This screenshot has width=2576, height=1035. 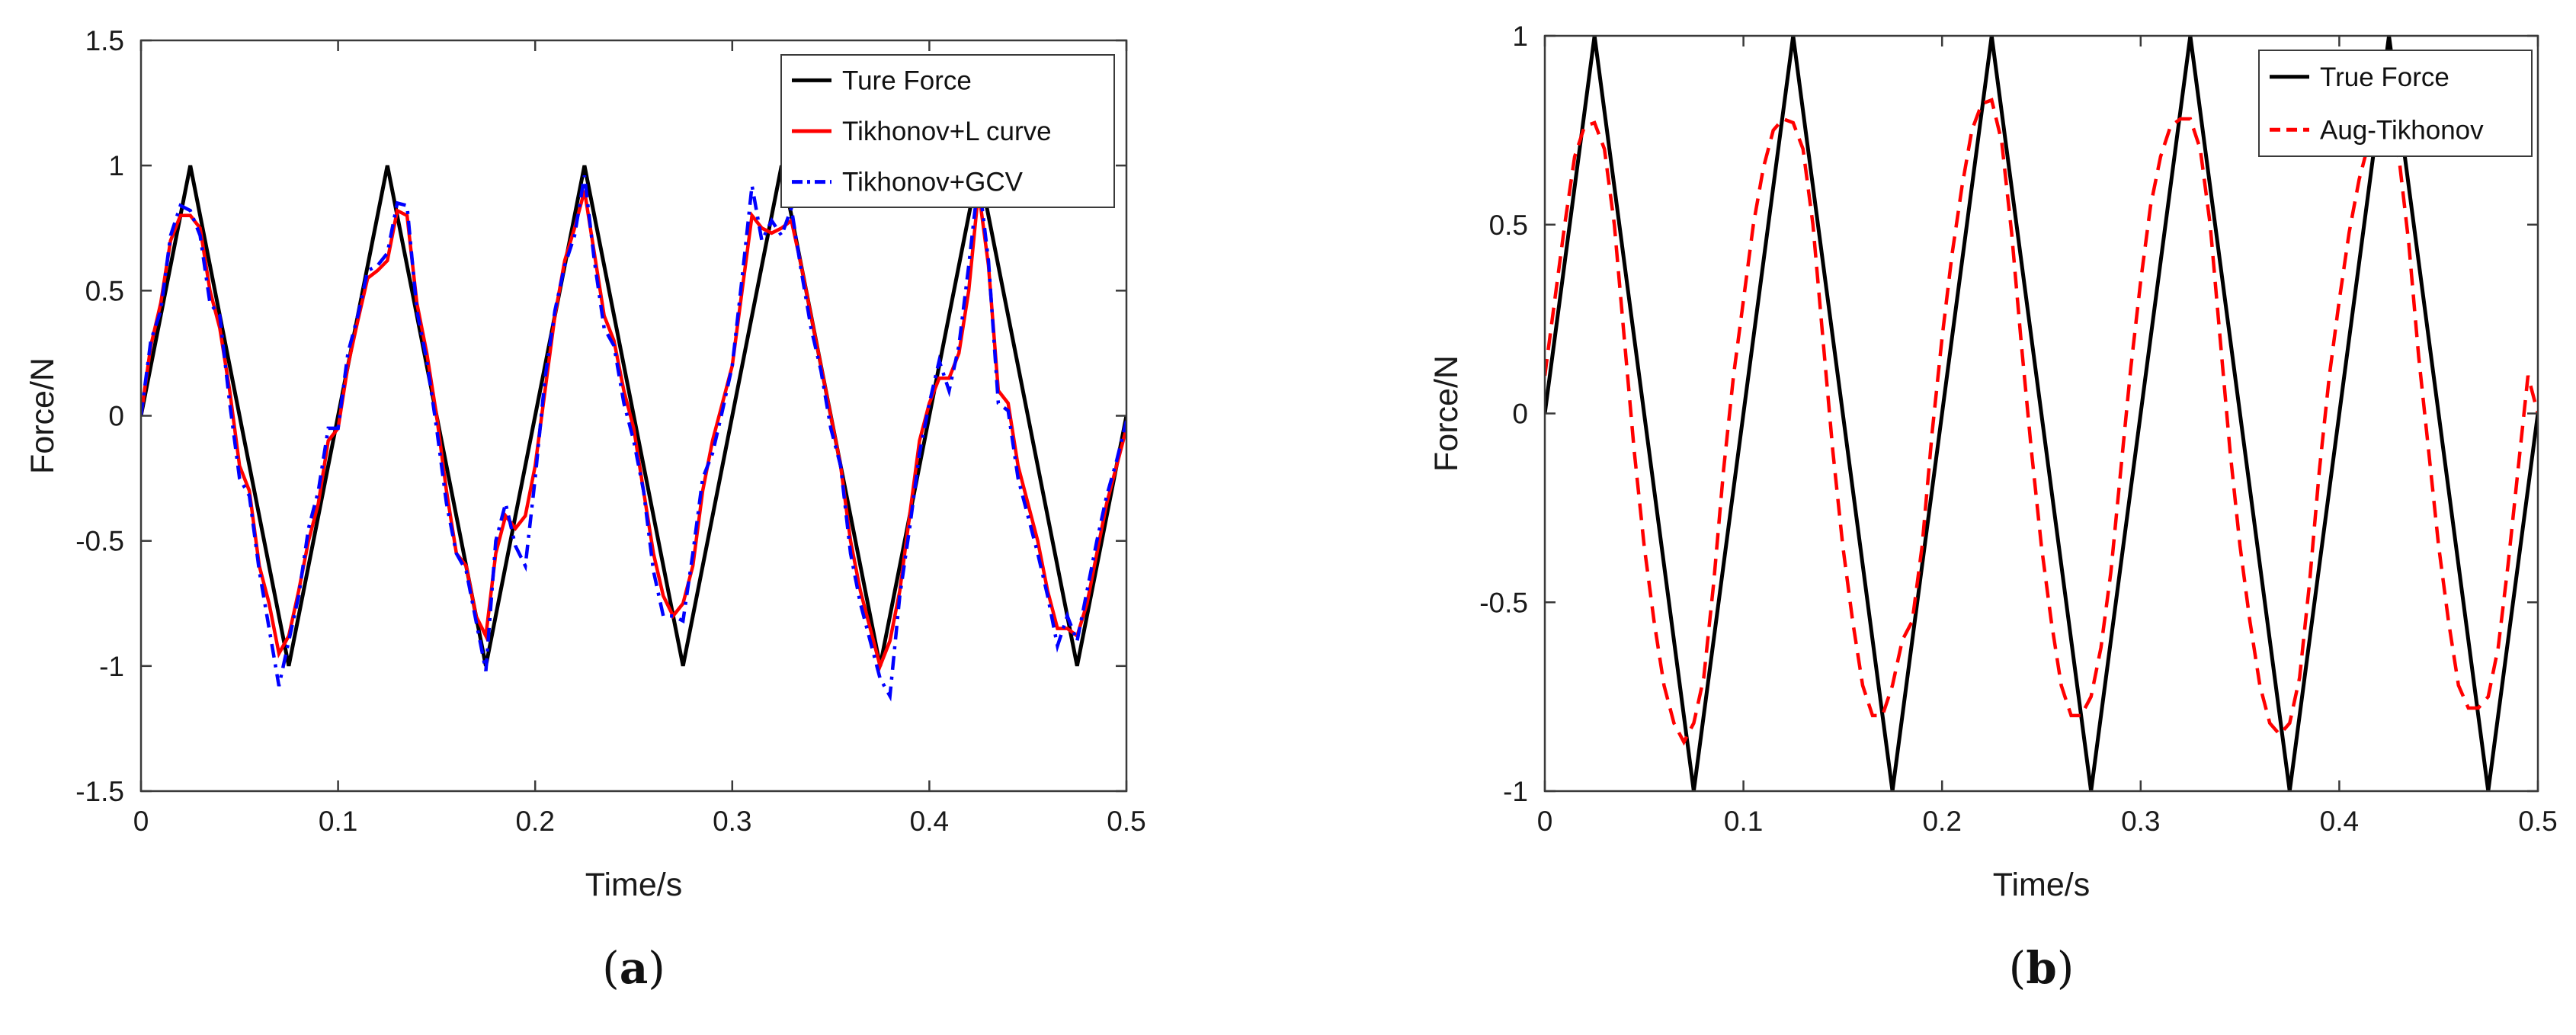 What do you see at coordinates (2402, 130) in the screenshot?
I see `legend-label-1: Aug-Tikhonov` at bounding box center [2402, 130].